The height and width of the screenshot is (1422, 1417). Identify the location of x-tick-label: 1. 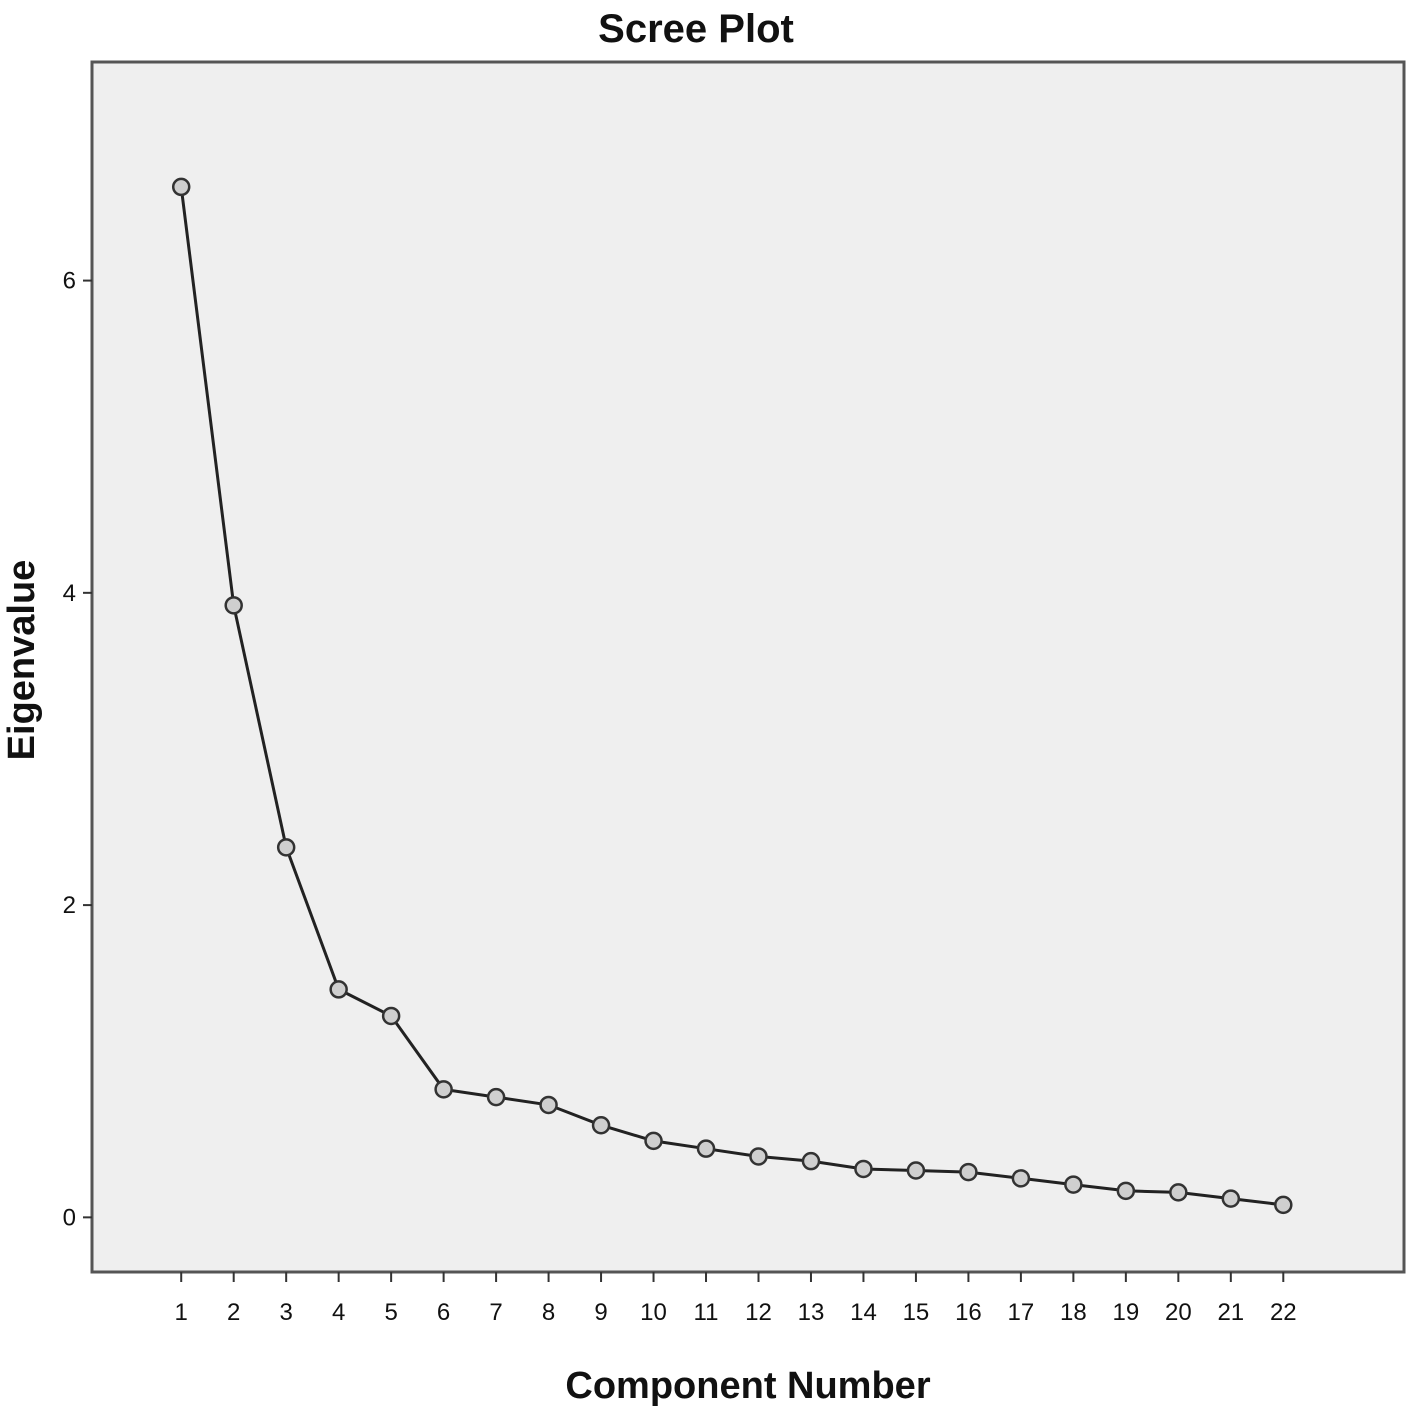
(181, 1312).